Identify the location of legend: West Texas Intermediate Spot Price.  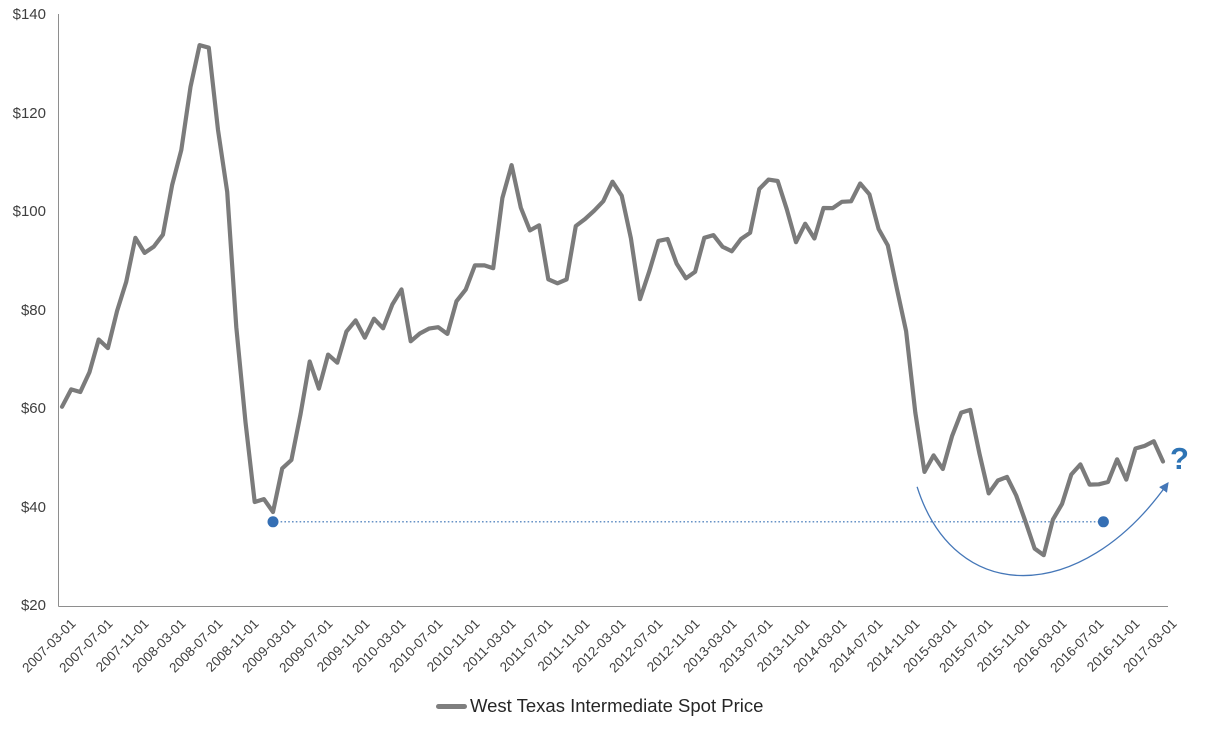
(599, 706).